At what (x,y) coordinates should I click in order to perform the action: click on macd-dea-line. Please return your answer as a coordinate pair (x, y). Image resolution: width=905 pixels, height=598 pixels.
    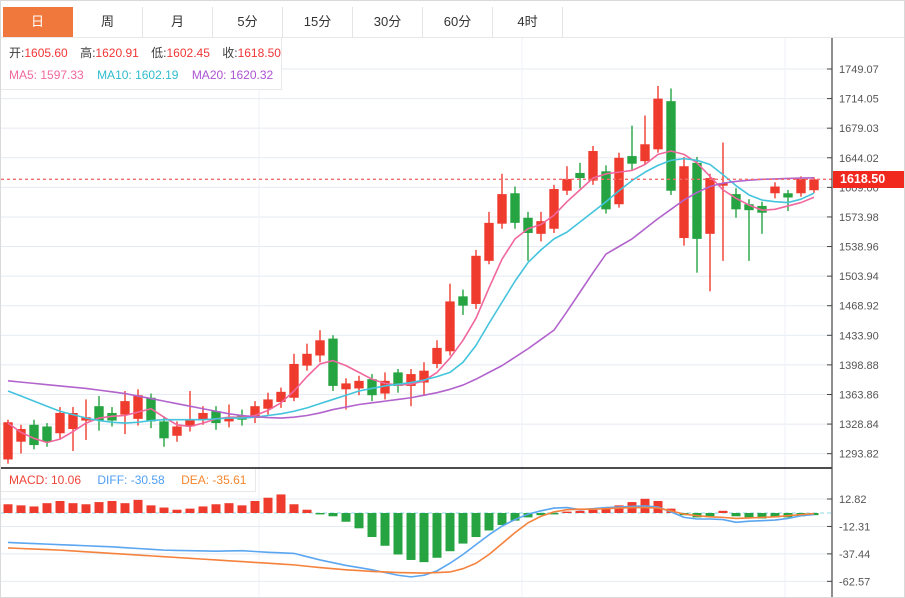
    Looking at the image, I should click on (411, 540).